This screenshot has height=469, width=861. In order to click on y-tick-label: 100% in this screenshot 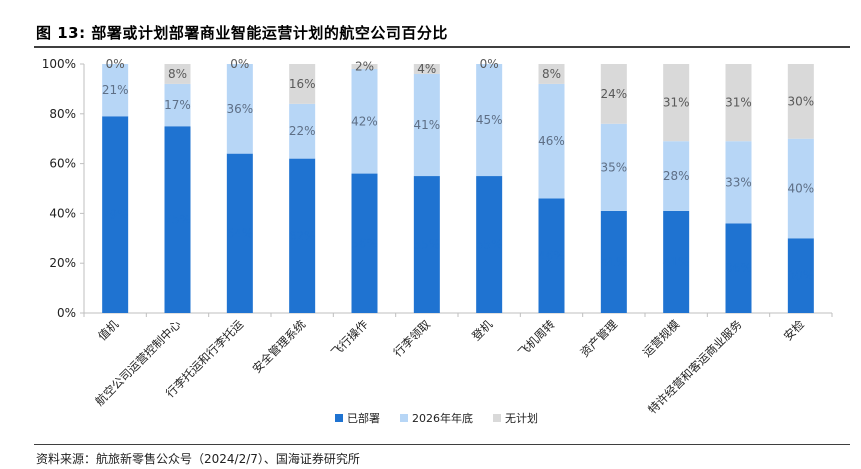, I will do `click(59, 64)`.